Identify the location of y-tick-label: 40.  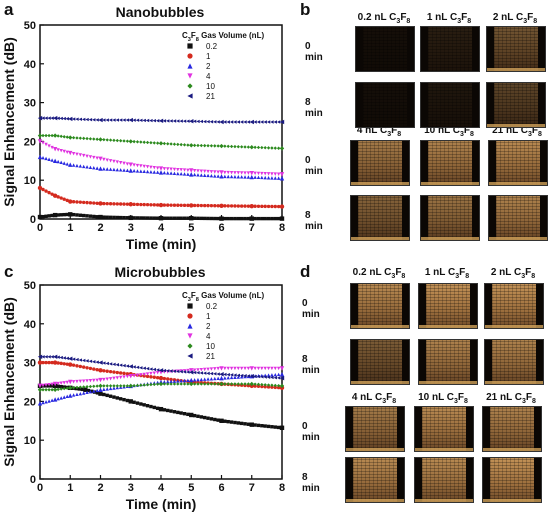
(30, 325).